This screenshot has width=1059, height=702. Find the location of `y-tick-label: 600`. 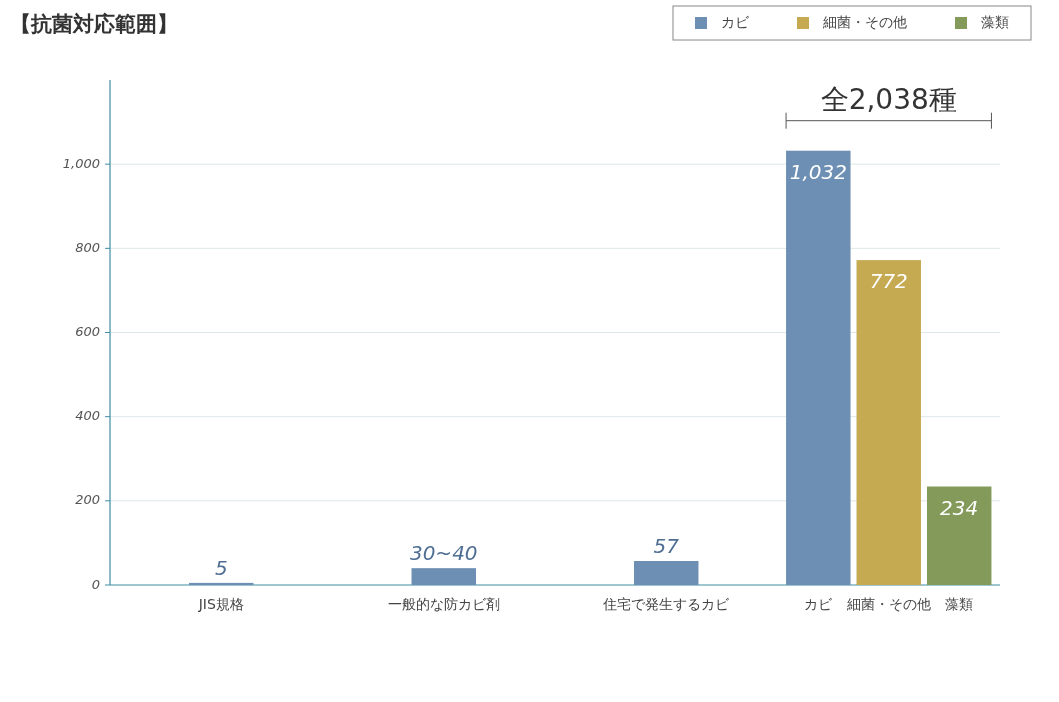

y-tick-label: 600 is located at coordinates (87, 331).